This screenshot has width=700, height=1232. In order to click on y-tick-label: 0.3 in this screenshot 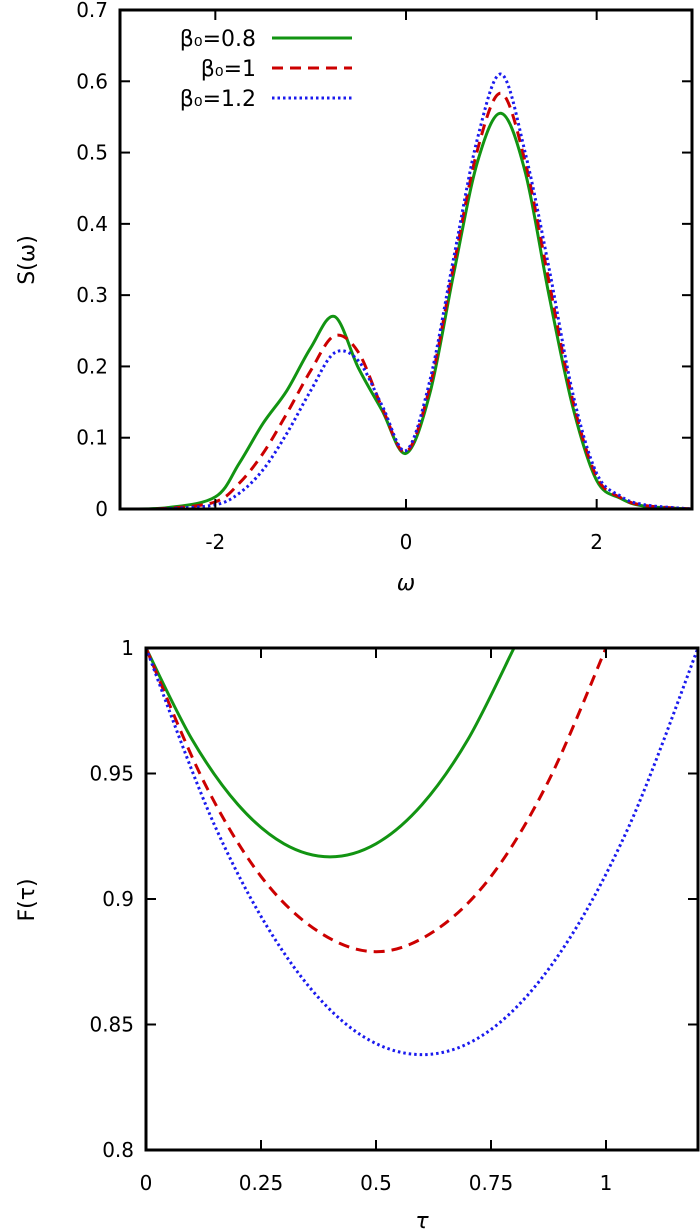, I will do `click(92, 295)`.